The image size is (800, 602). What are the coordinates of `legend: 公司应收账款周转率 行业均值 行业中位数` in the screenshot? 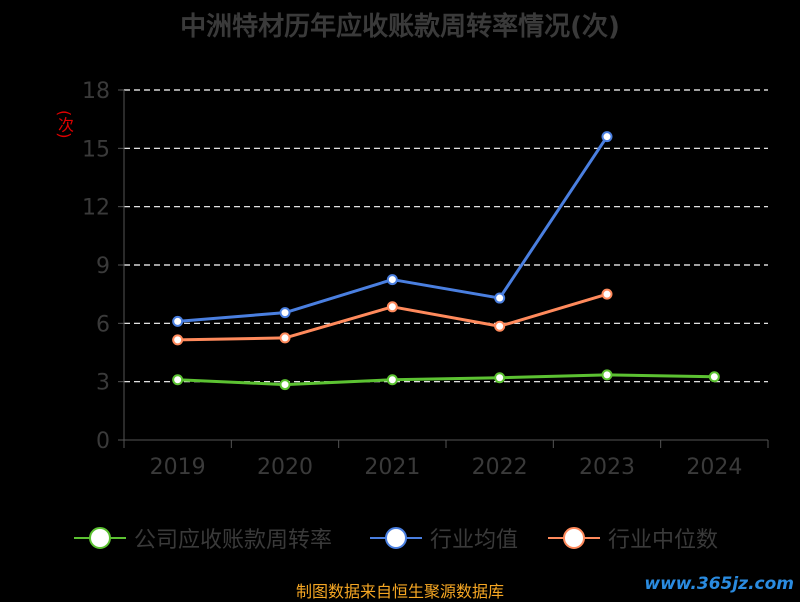 It's located at (400, 538).